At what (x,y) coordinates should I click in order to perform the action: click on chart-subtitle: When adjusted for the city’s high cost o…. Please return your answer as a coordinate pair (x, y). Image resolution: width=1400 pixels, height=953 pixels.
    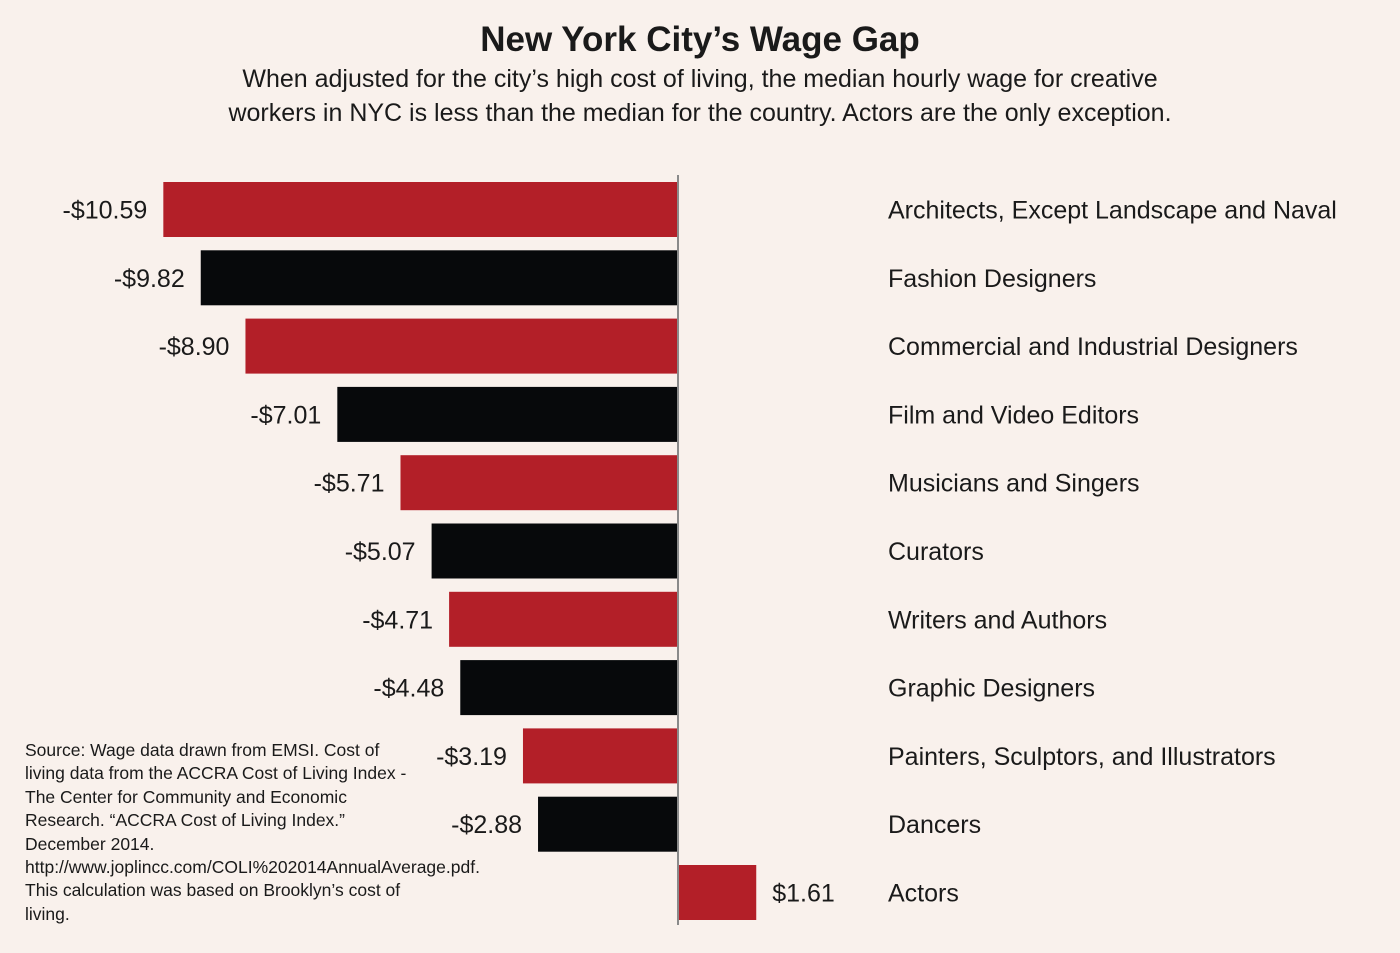
    Looking at the image, I should click on (700, 96).